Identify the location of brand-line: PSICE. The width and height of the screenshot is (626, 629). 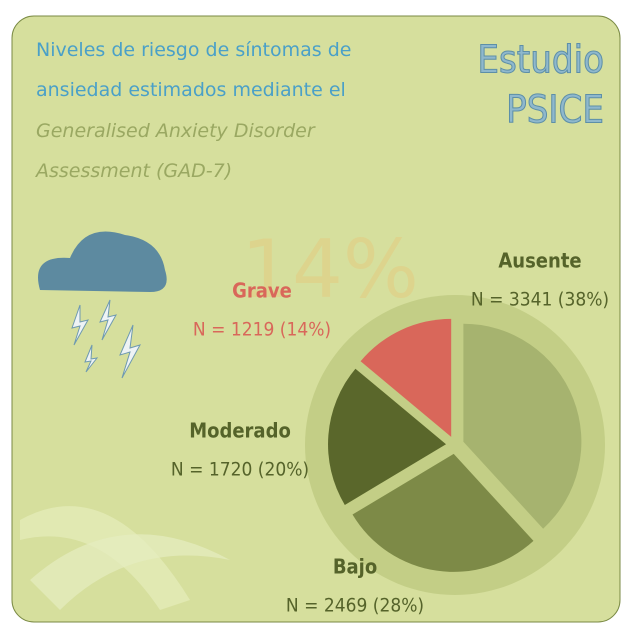
(555, 110).